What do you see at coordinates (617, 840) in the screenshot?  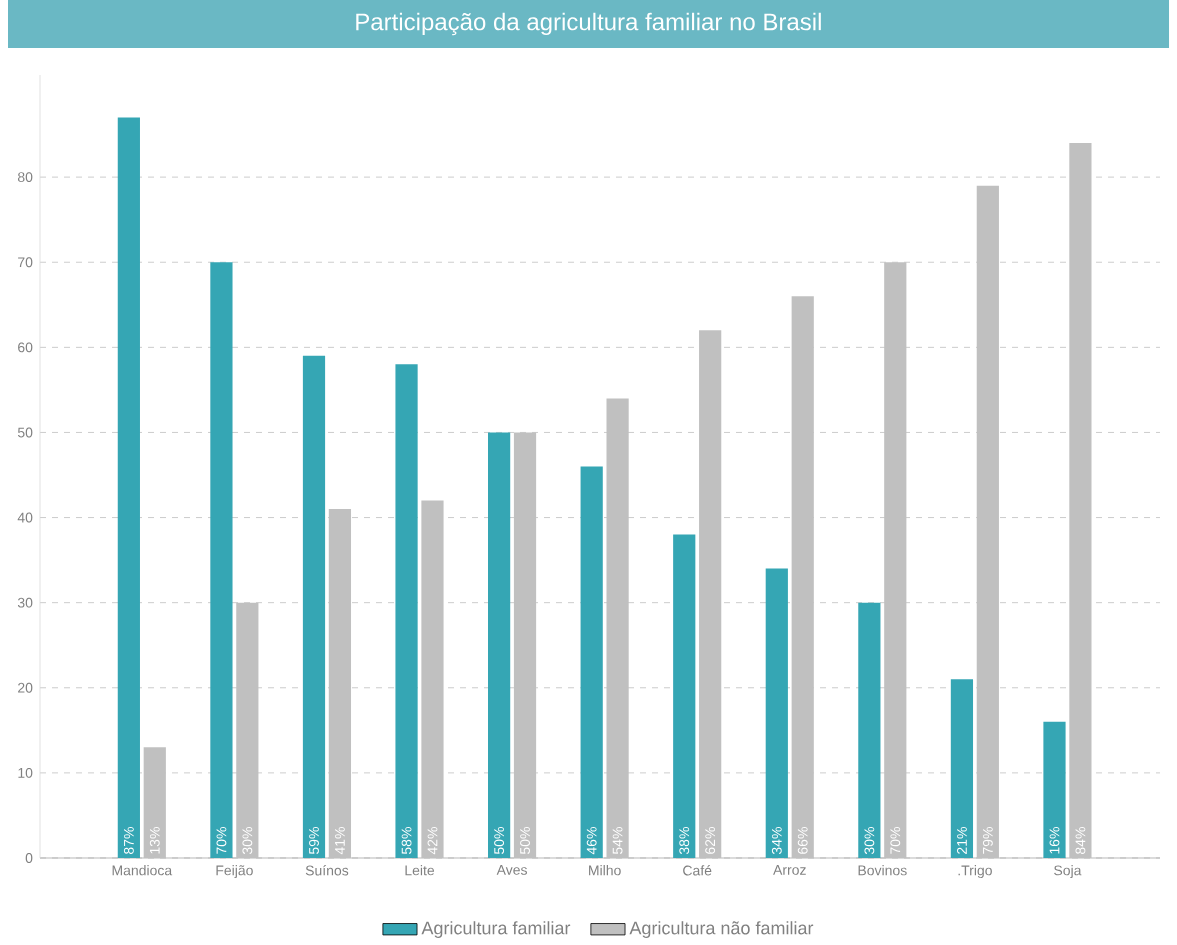 I see `data-label: 54%` at bounding box center [617, 840].